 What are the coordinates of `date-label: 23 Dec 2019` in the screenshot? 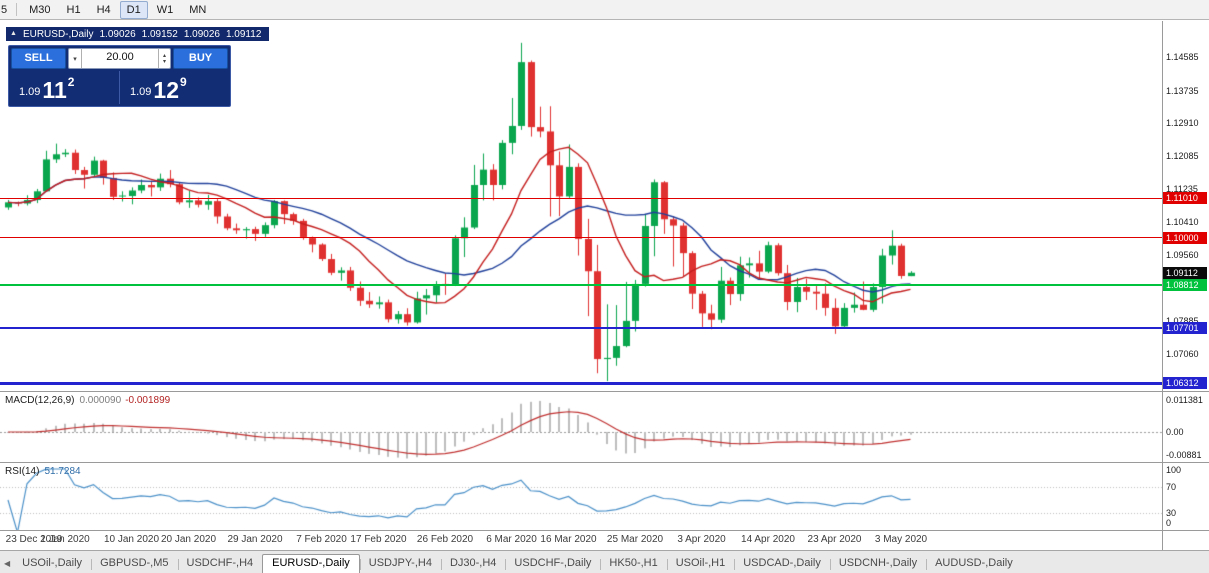 It's located at (34, 539).